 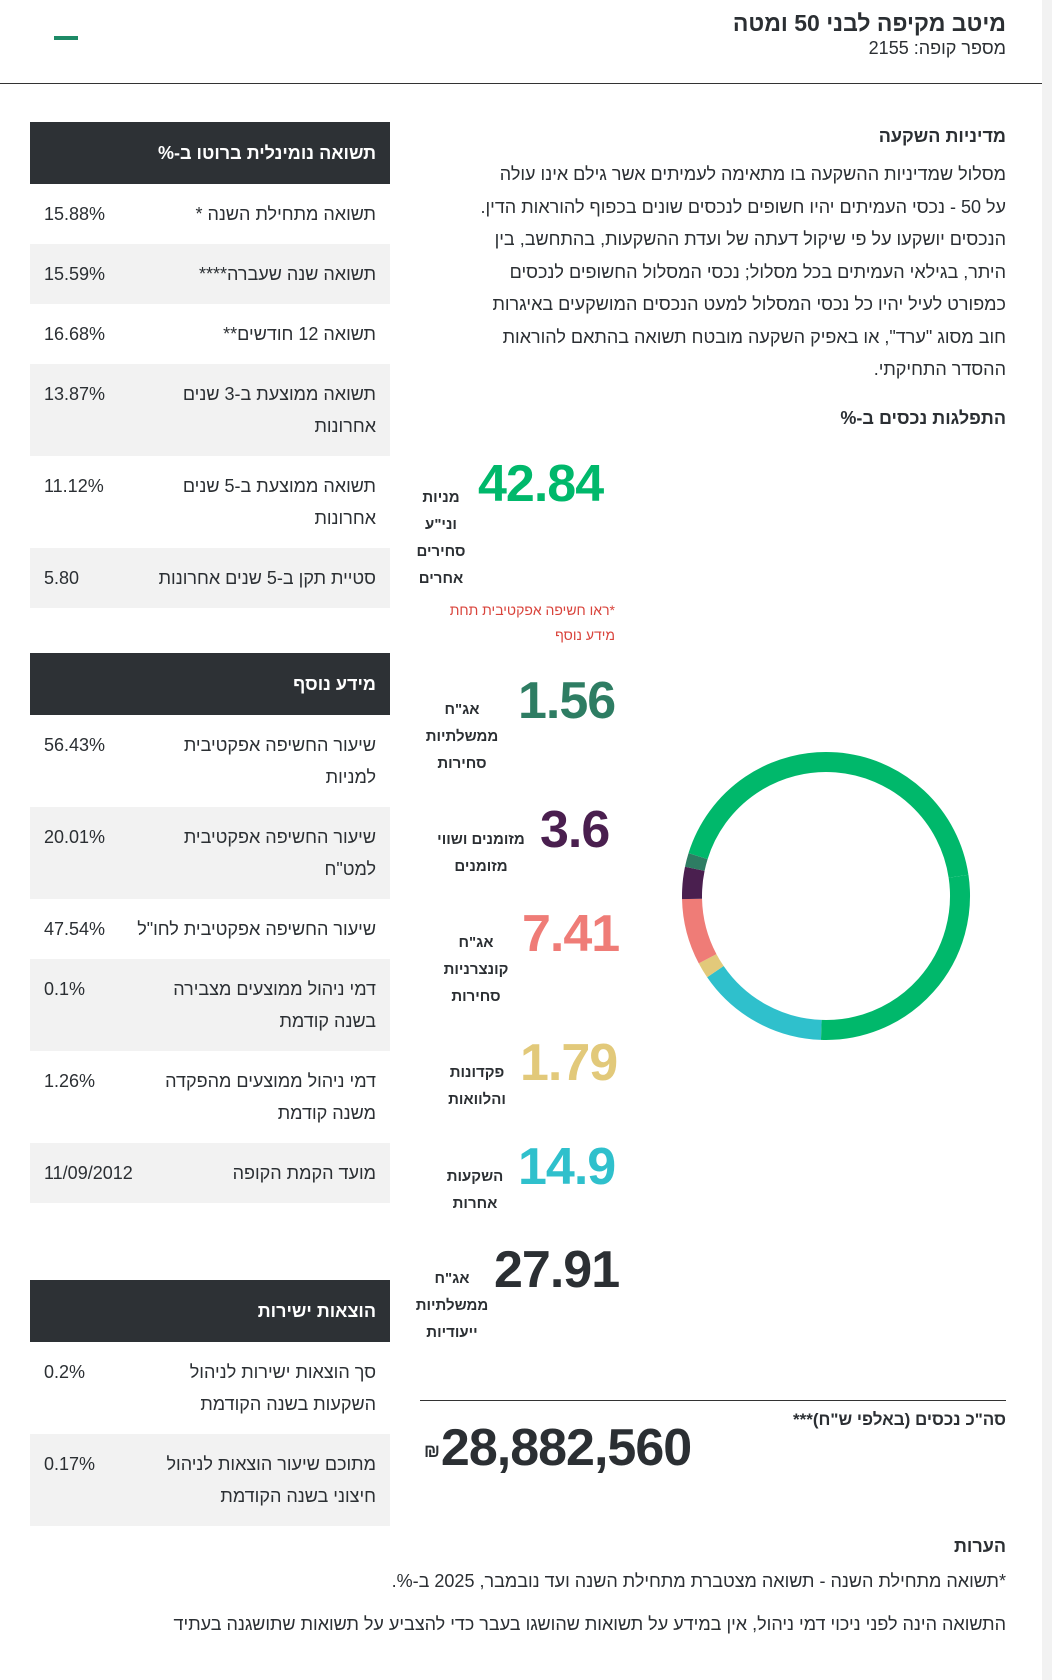 What do you see at coordinates (210, 1311) in the screenshot?
I see `expenses-card-title: הוצאות ישירות` at bounding box center [210, 1311].